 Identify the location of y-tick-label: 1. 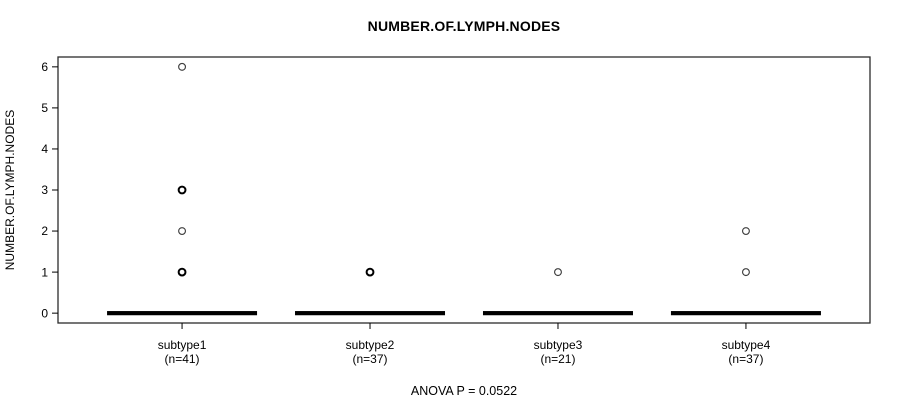
(44, 272).